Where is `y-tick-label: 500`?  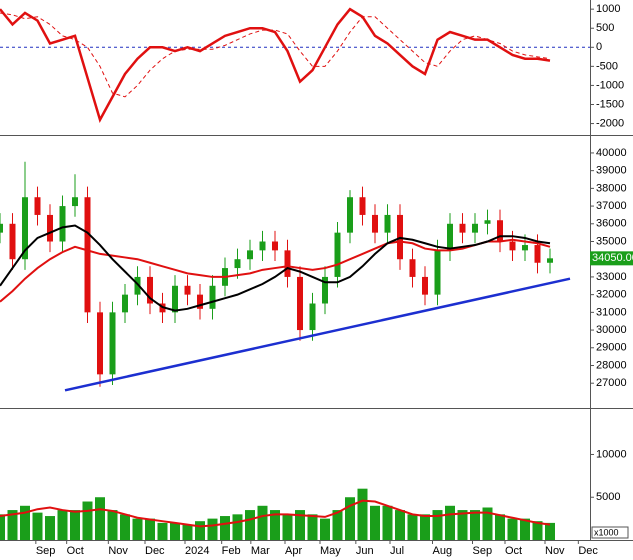 y-tick-label: 500 is located at coordinates (605, 28).